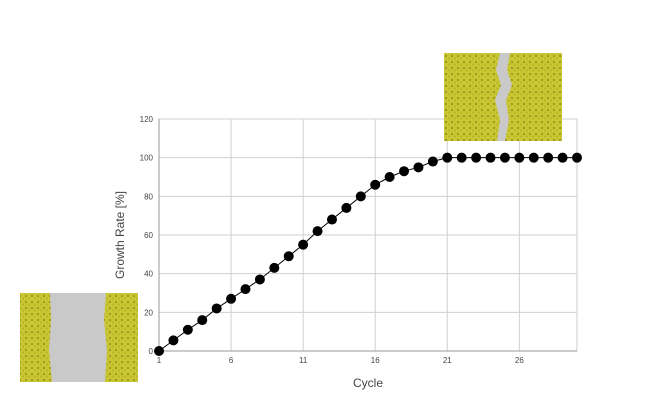 The width and height of the screenshot is (650, 411). I want to click on y-axis-label: Growth Rate [%], so click(120, 235).